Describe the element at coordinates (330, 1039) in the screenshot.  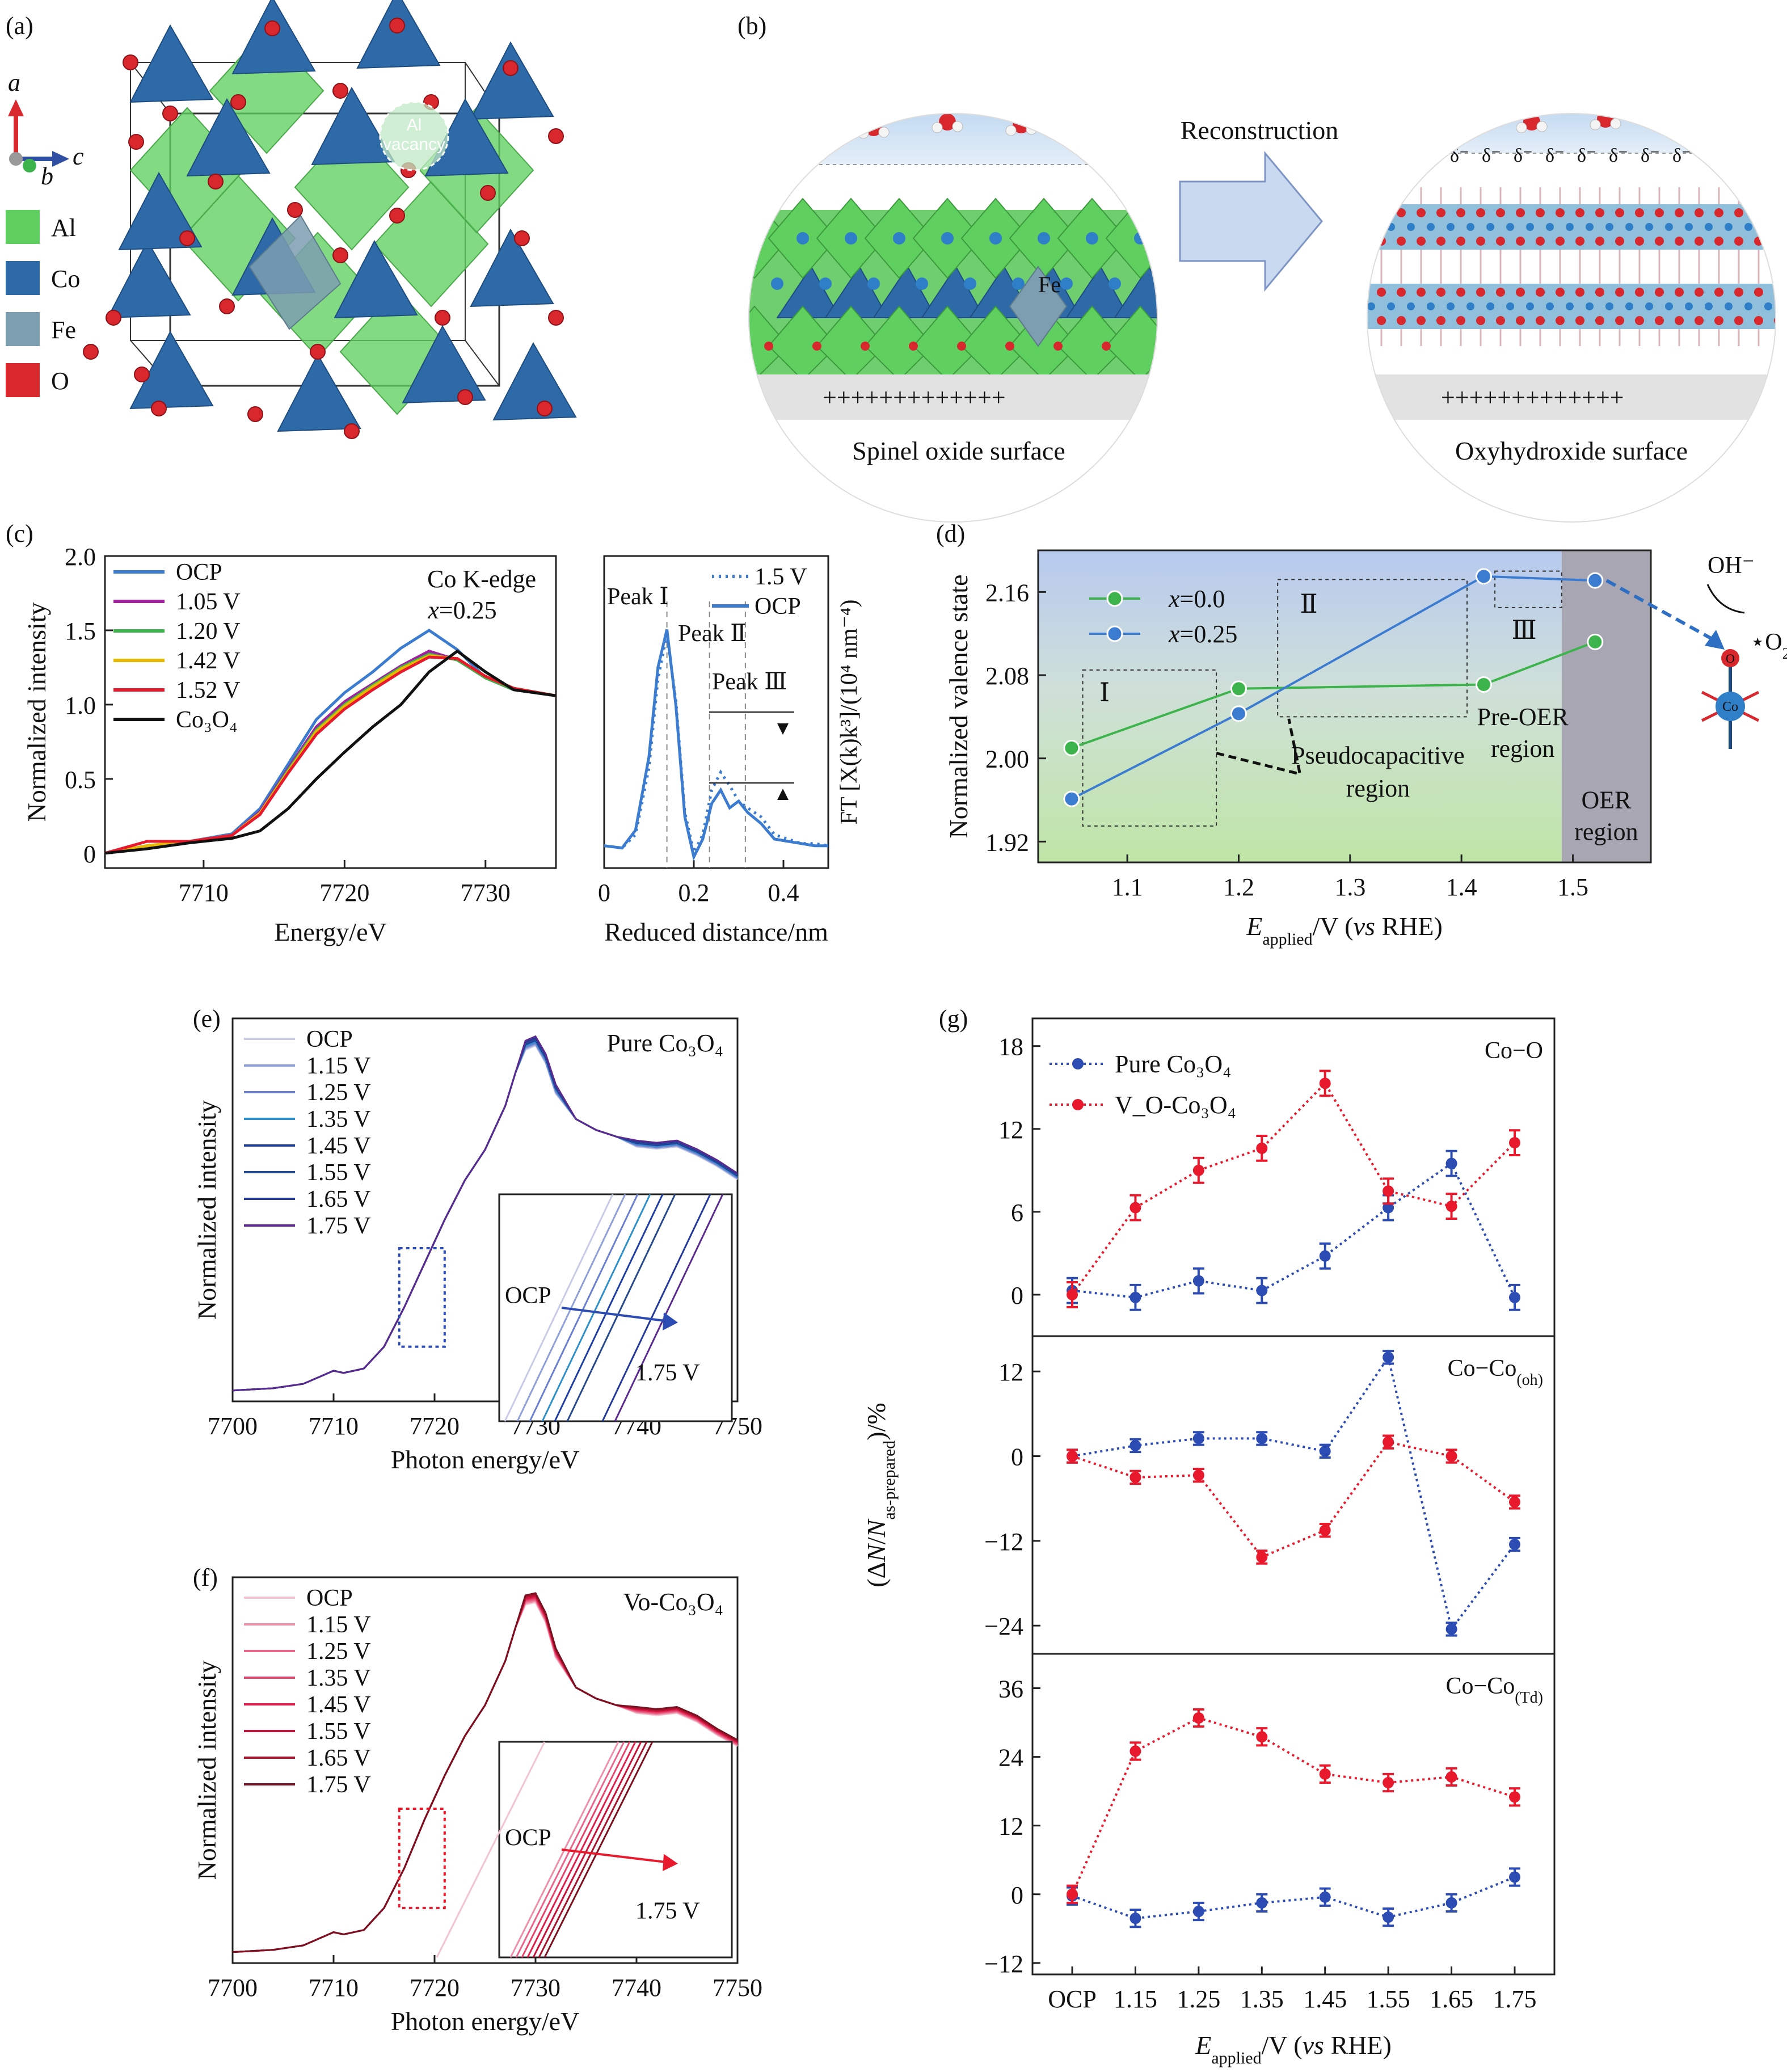
I see `legend-label: OCP` at that location.